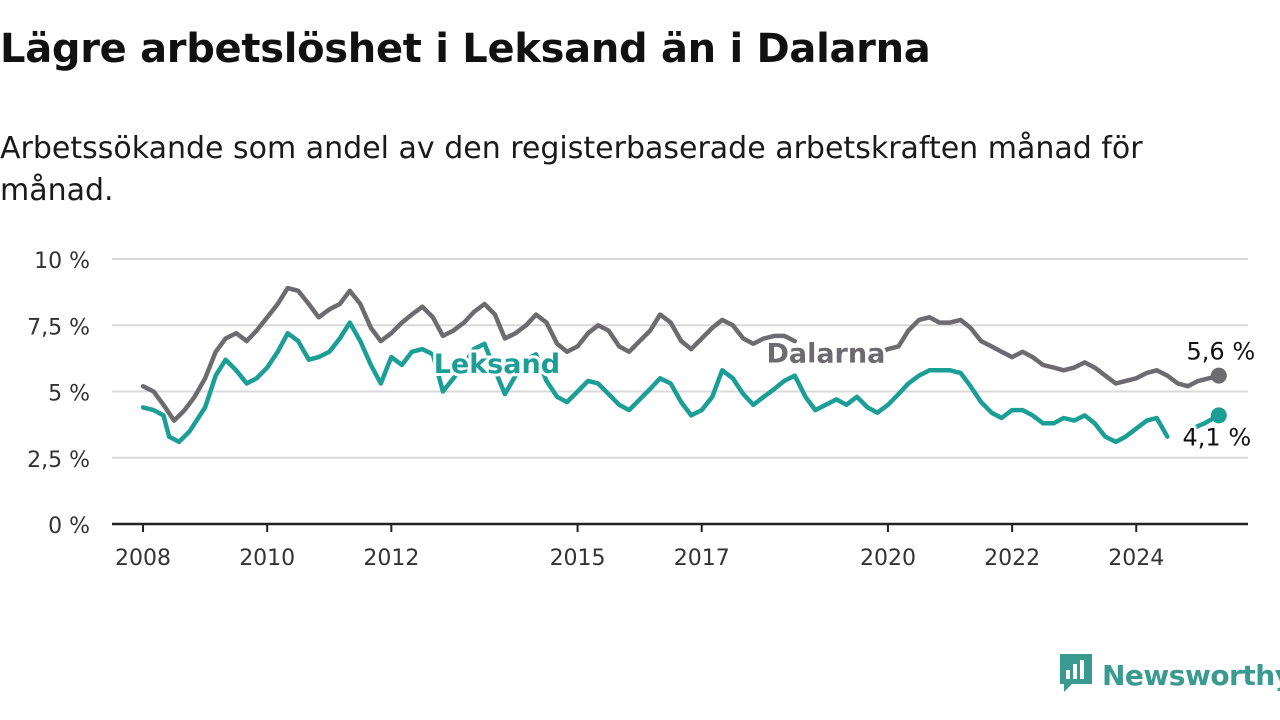  I want to click on x-tick-label: 2008, so click(143, 558).